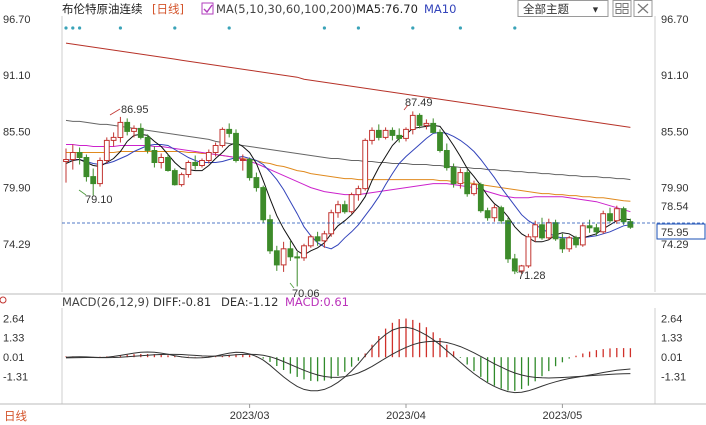  Describe the element at coordinates (286, 9) in the screenshot. I see `ma-legend-label: MA(5,10,30,60,100,200)` at that location.